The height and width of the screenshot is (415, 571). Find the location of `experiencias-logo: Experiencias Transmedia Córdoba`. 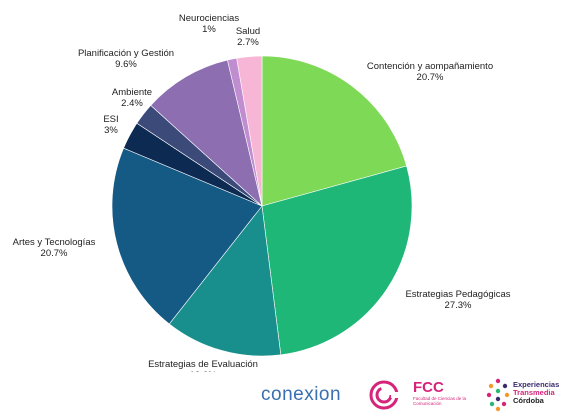

experiencias-logo: Experiencias Transmedia Córdoba is located at coordinates (542, 393).